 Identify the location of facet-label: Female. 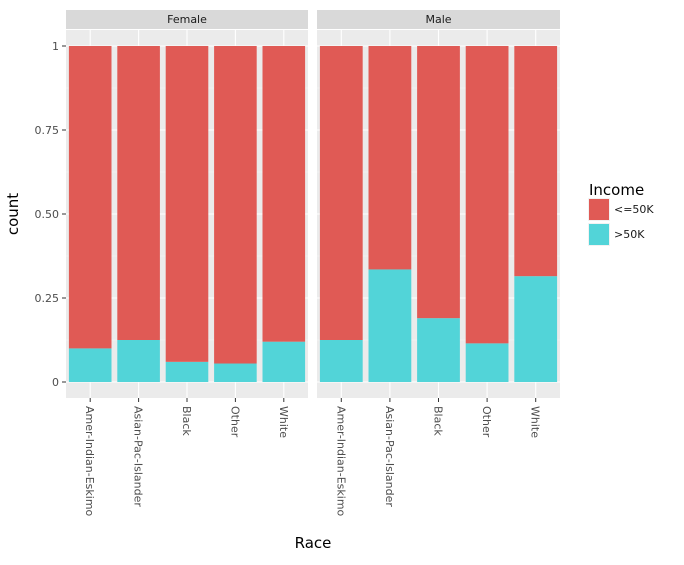
(187, 19).